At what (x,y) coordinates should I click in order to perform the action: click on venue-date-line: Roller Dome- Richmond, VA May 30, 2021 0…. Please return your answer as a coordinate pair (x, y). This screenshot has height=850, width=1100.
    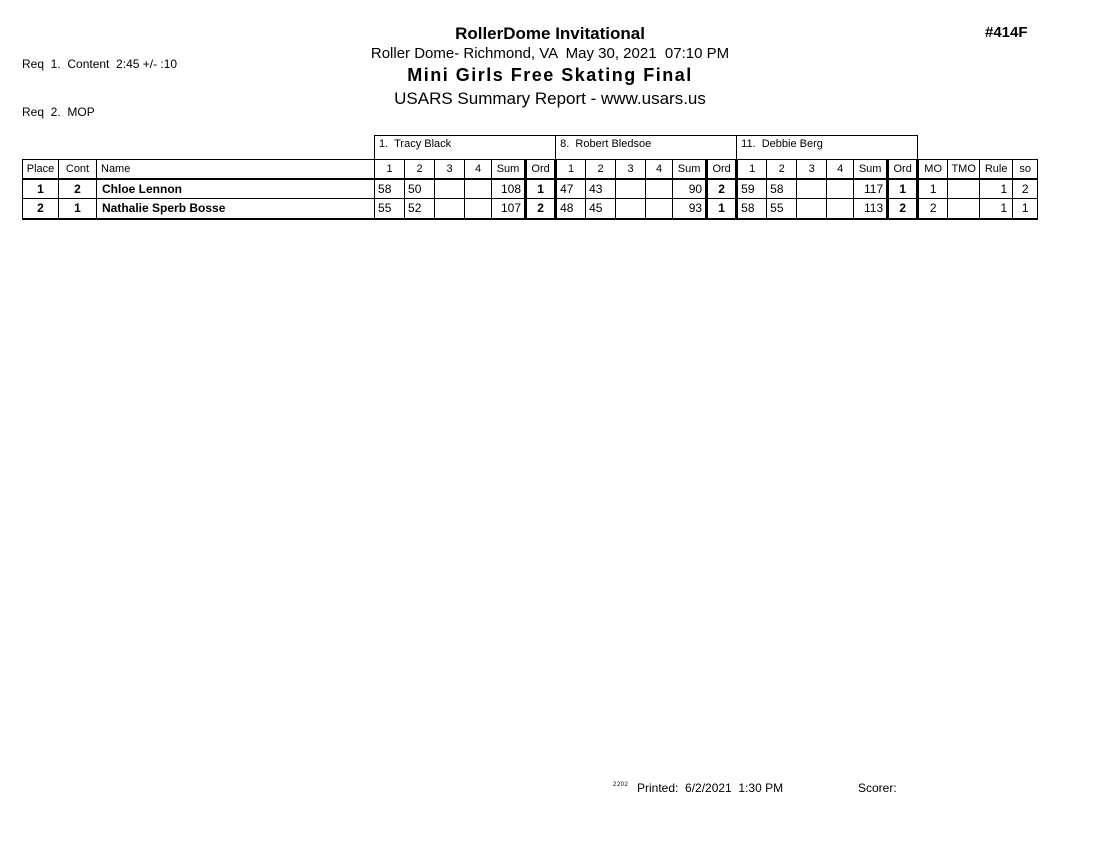
    Looking at the image, I should click on (550, 53).